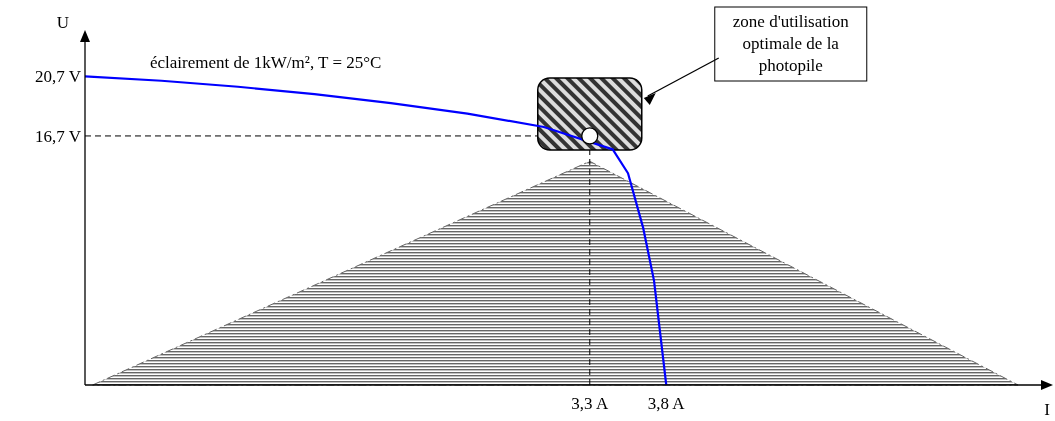 This screenshot has height=421, width=1055. I want to click on x-tick-label: 3,3 A, so click(590, 403).